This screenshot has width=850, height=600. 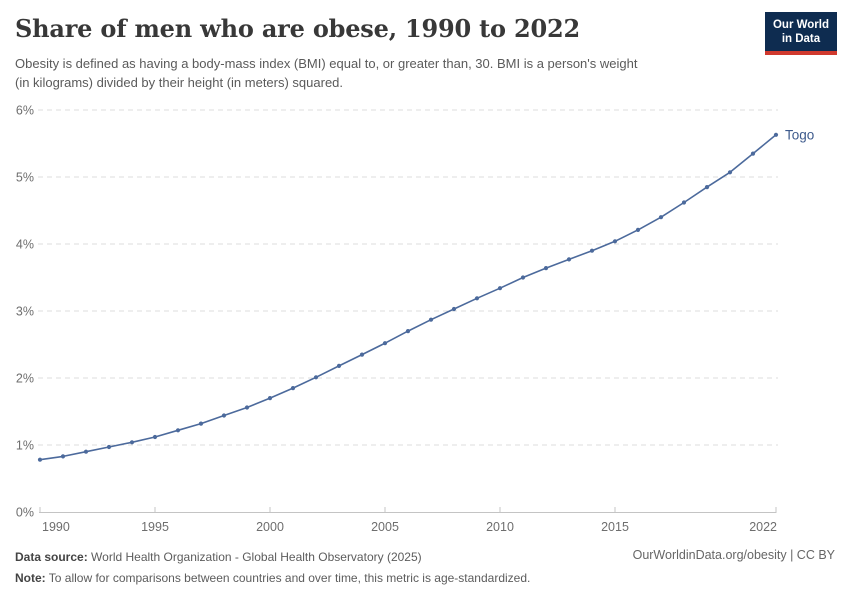 What do you see at coordinates (56, 527) in the screenshot?
I see `x-tick-label: 1990` at bounding box center [56, 527].